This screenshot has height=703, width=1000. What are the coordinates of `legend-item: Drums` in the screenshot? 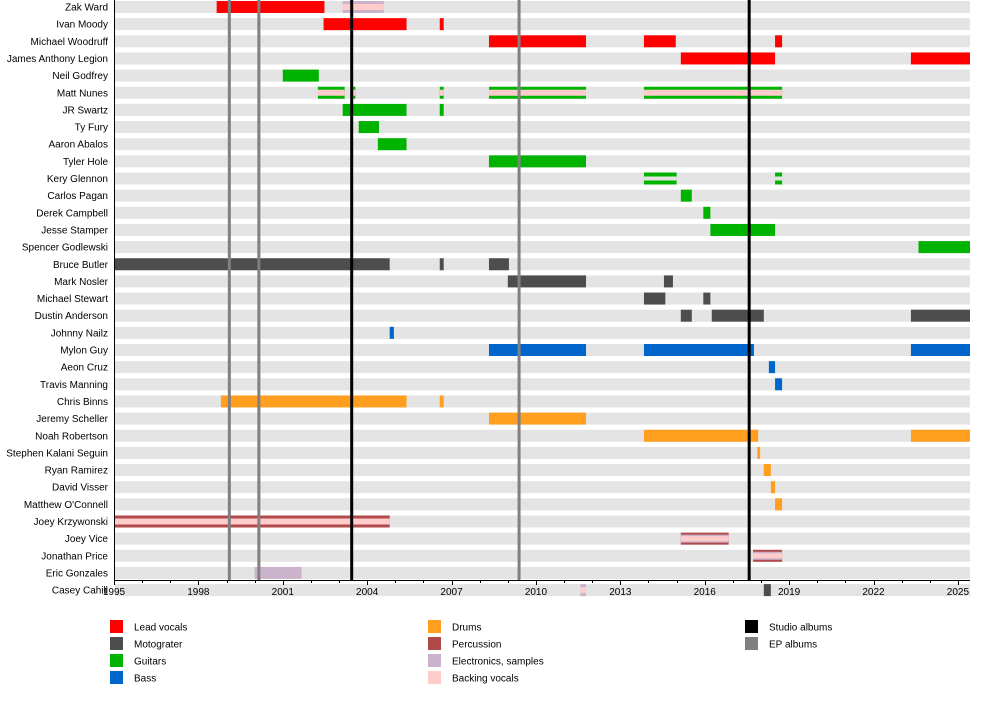 It's located at (454, 627).